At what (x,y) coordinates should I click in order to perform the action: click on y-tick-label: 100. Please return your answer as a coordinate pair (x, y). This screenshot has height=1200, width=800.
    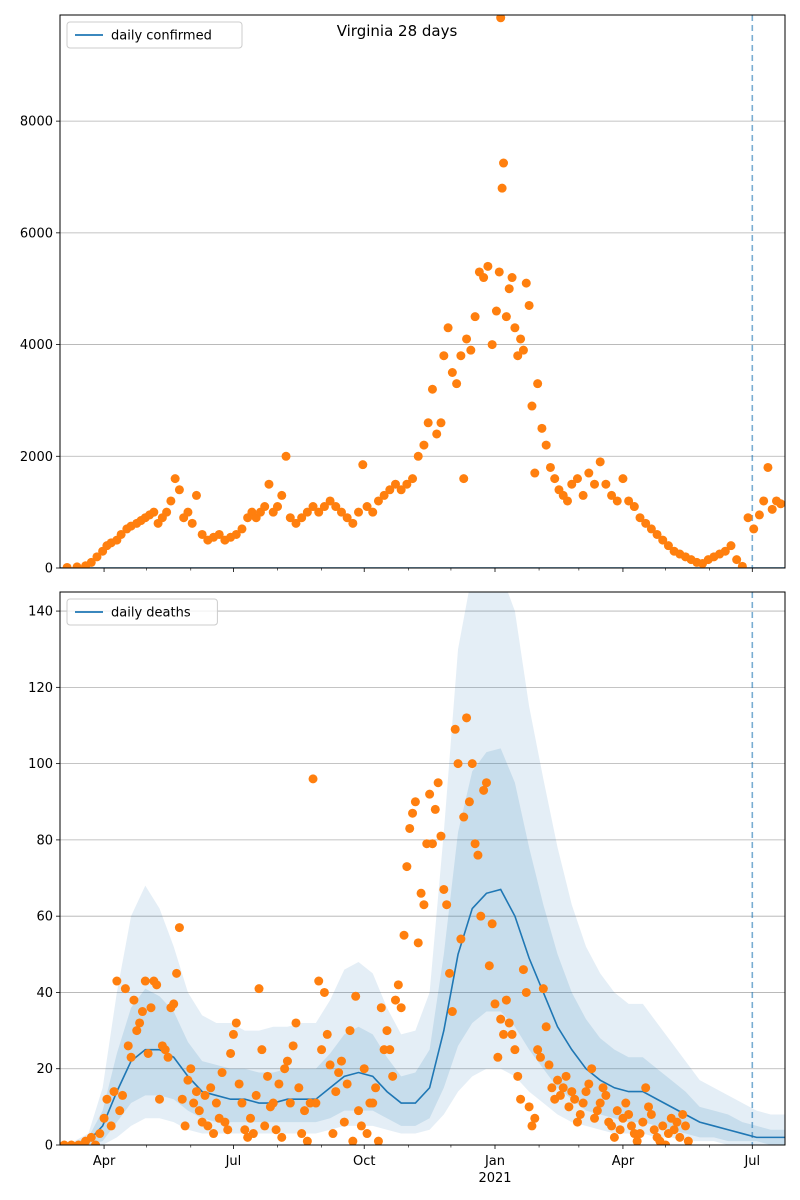
    Looking at the image, I should click on (40, 764).